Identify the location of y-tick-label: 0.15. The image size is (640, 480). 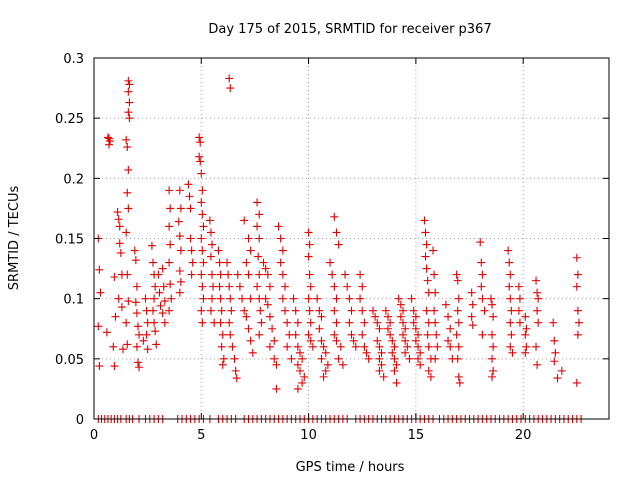
(69, 240).